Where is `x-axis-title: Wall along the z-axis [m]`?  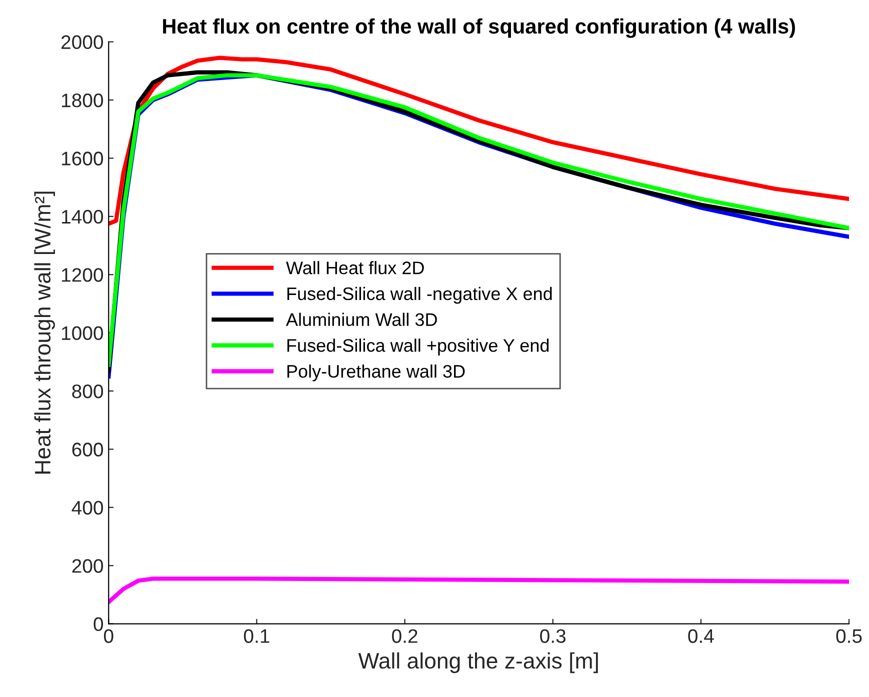 x-axis-title: Wall along the z-axis [m] is located at coordinates (478, 663).